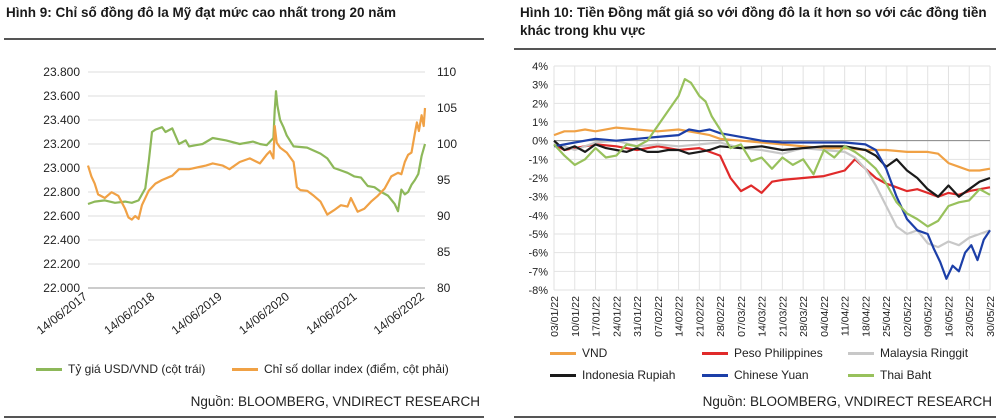 The width and height of the screenshot is (1000, 420). I want to click on legend-label: Thai Baht, so click(906, 375).